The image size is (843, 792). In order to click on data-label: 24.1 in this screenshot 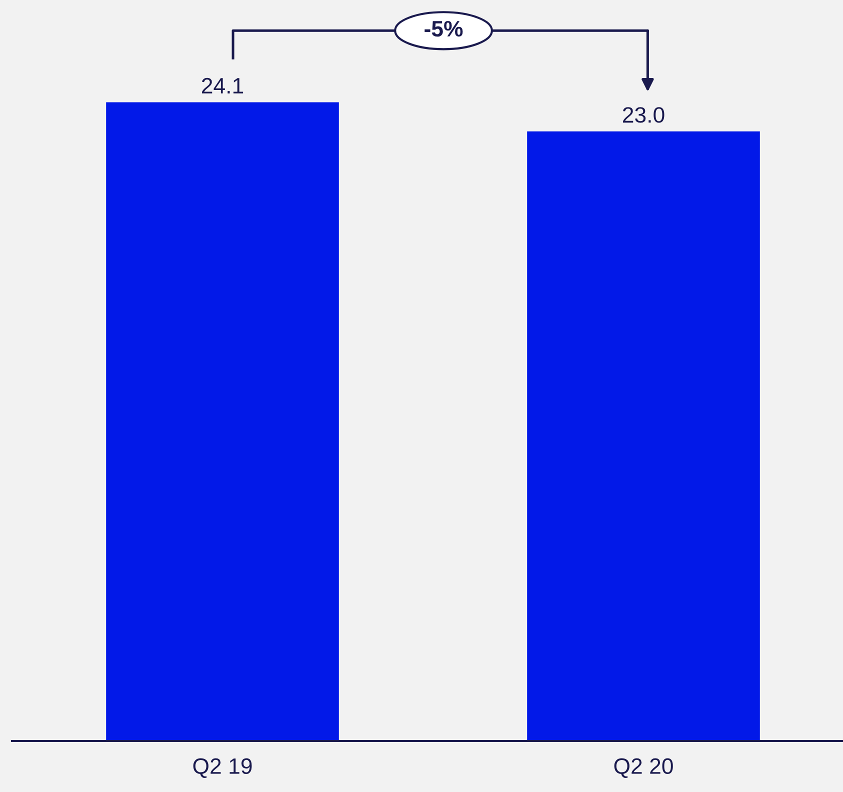, I will do `click(223, 86)`.